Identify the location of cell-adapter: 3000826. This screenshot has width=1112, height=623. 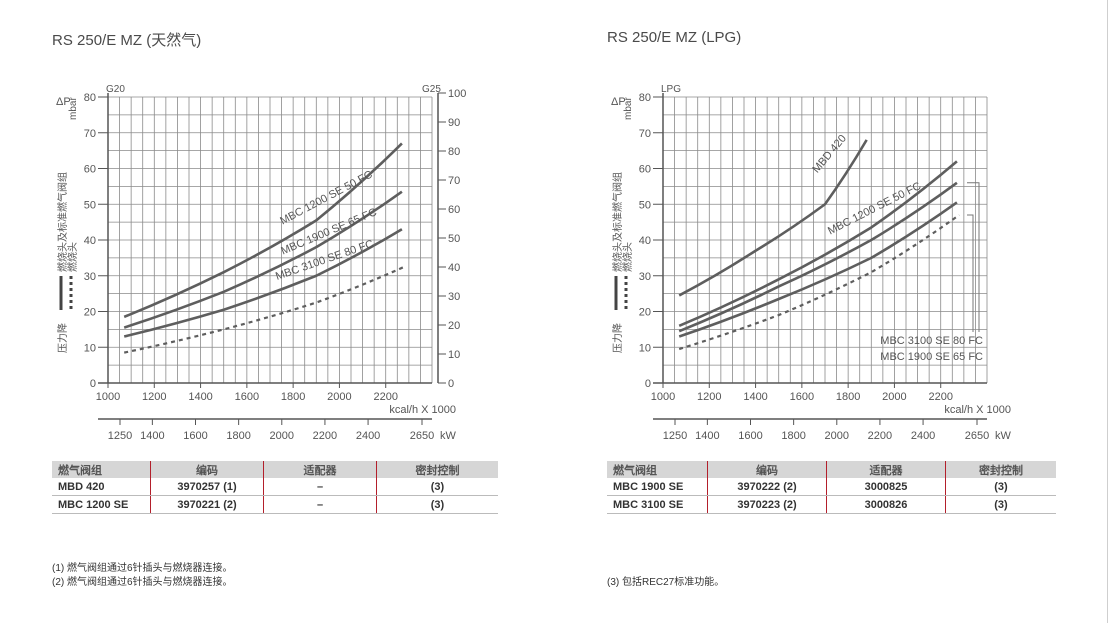
(886, 504).